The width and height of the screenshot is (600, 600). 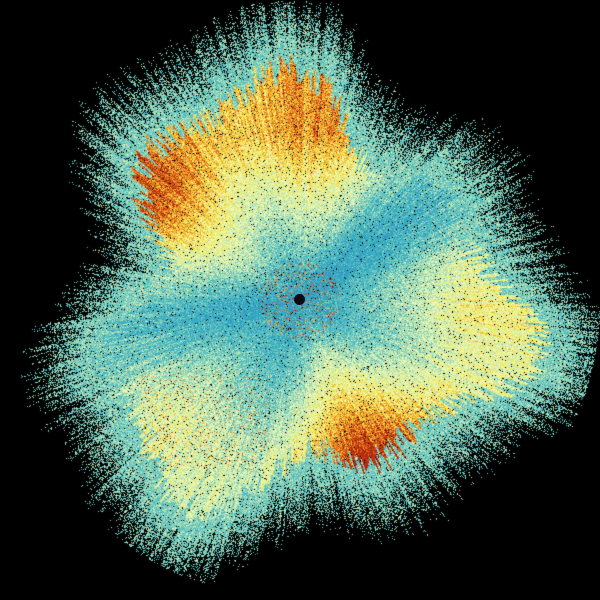 I want to click on radar-site-marker, so click(x=299, y=299).